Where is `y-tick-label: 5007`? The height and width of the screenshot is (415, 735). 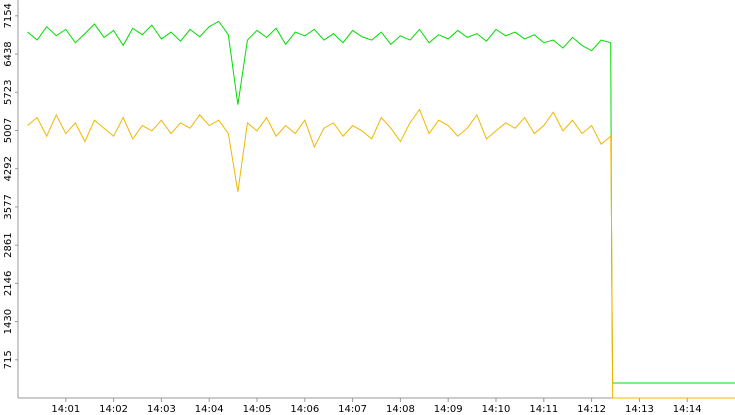 y-tick-label: 5007 is located at coordinates (8, 130).